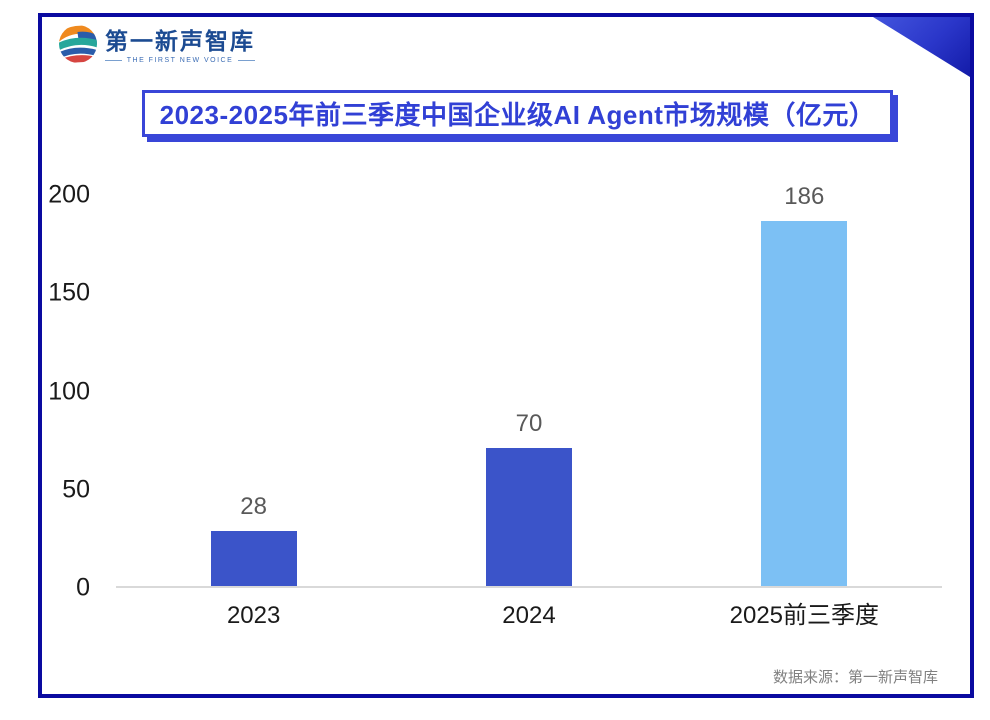 The image size is (990, 720). What do you see at coordinates (78, 46) in the screenshot?
I see `logo-globe-icon` at bounding box center [78, 46].